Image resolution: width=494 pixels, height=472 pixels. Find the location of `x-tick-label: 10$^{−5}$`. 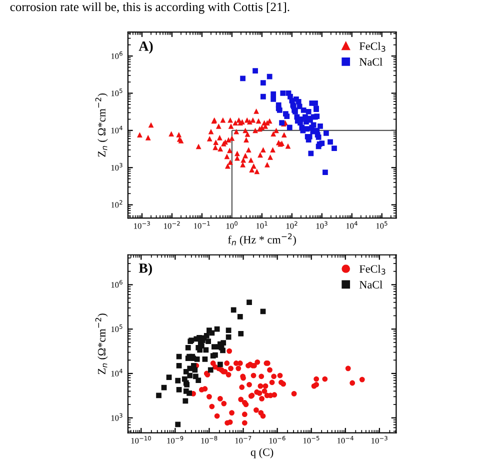

x-tick-label: 10$^{−5}$ is located at coordinates (311, 440).